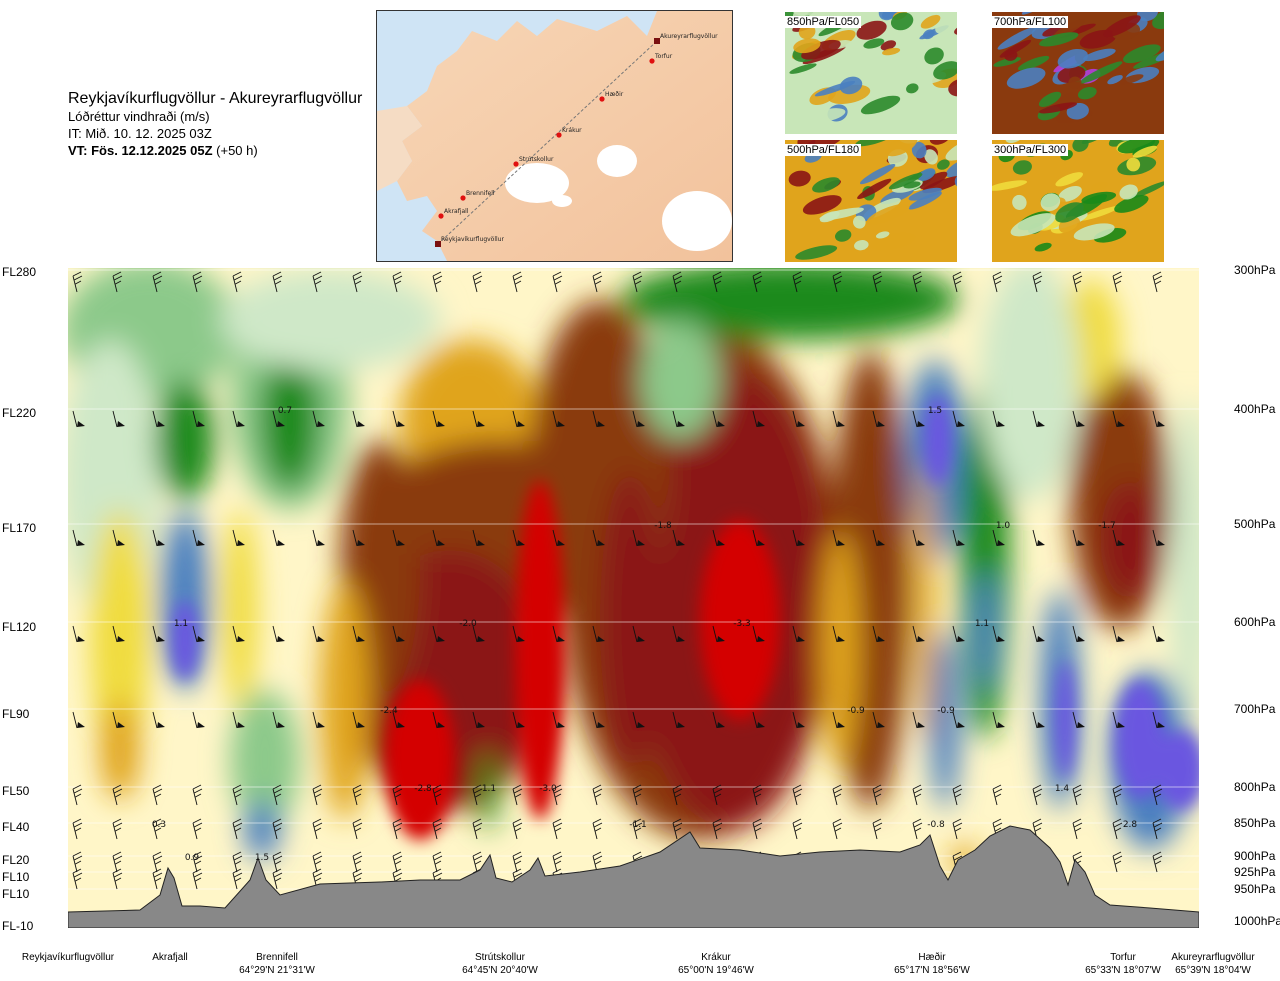 The image size is (1280, 981). I want to click on svg-text: Krákur, so click(572, 130).